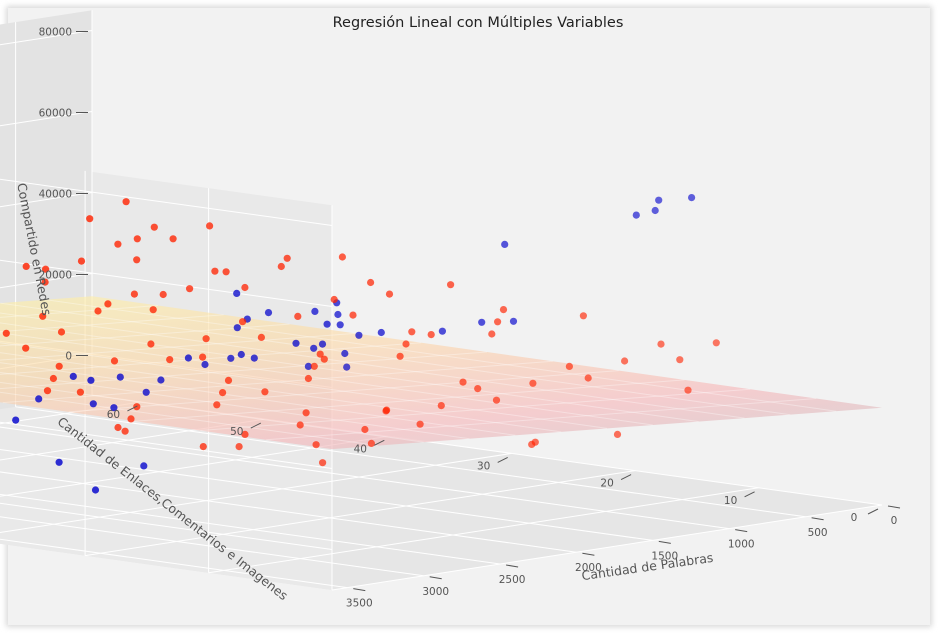  Describe the element at coordinates (68, 357) in the screenshot. I see `z-tick-label: 0` at that location.